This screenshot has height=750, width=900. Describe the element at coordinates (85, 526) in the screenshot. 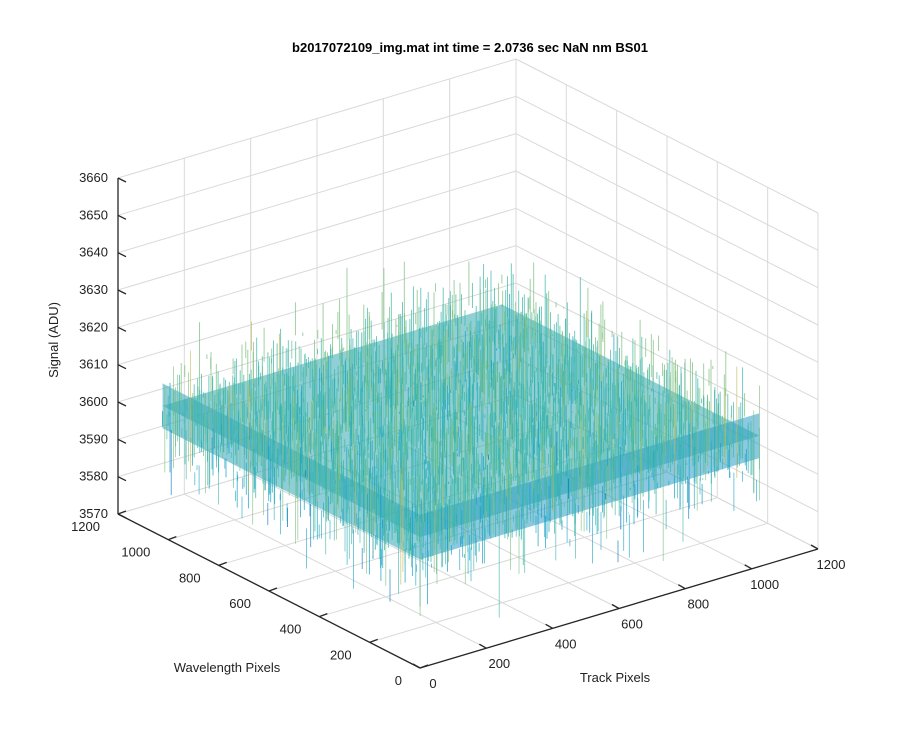

I see `y-tick-label: 1200` at that location.